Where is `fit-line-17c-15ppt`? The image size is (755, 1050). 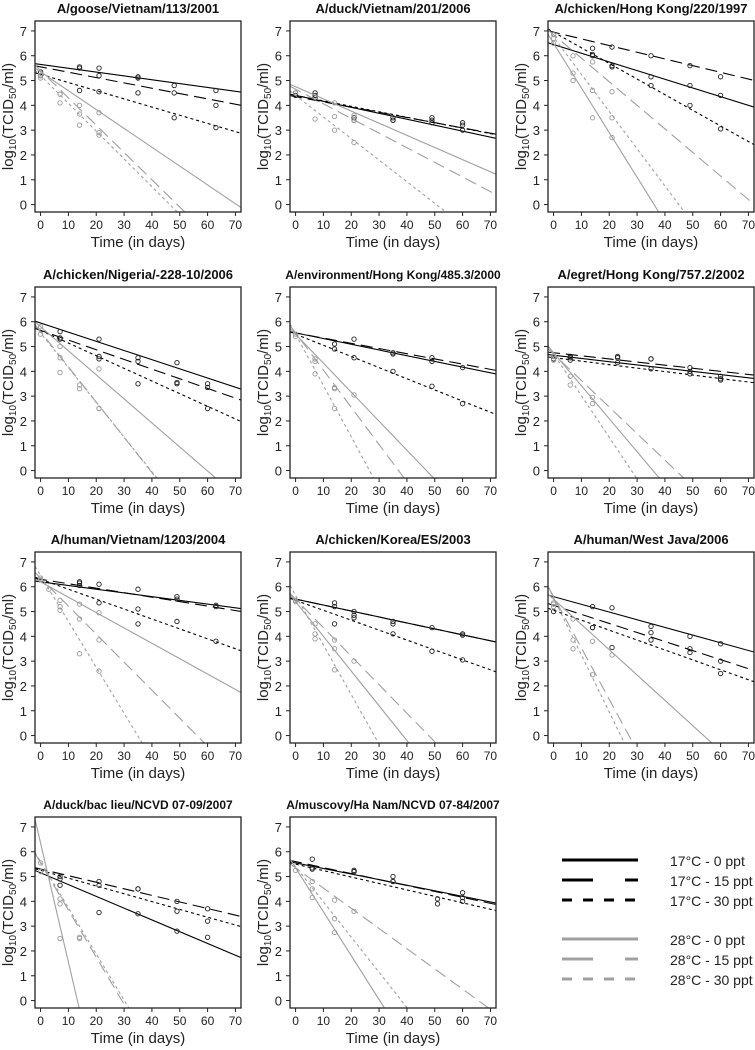
fit-line-17c-15ppt is located at coordinates (138, 364).